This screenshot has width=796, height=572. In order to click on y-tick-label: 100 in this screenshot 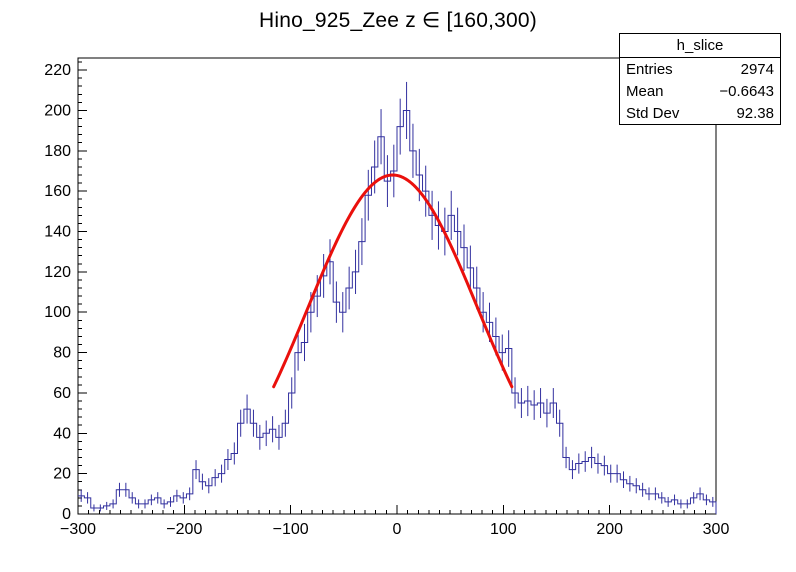, I will do `click(57, 312)`.